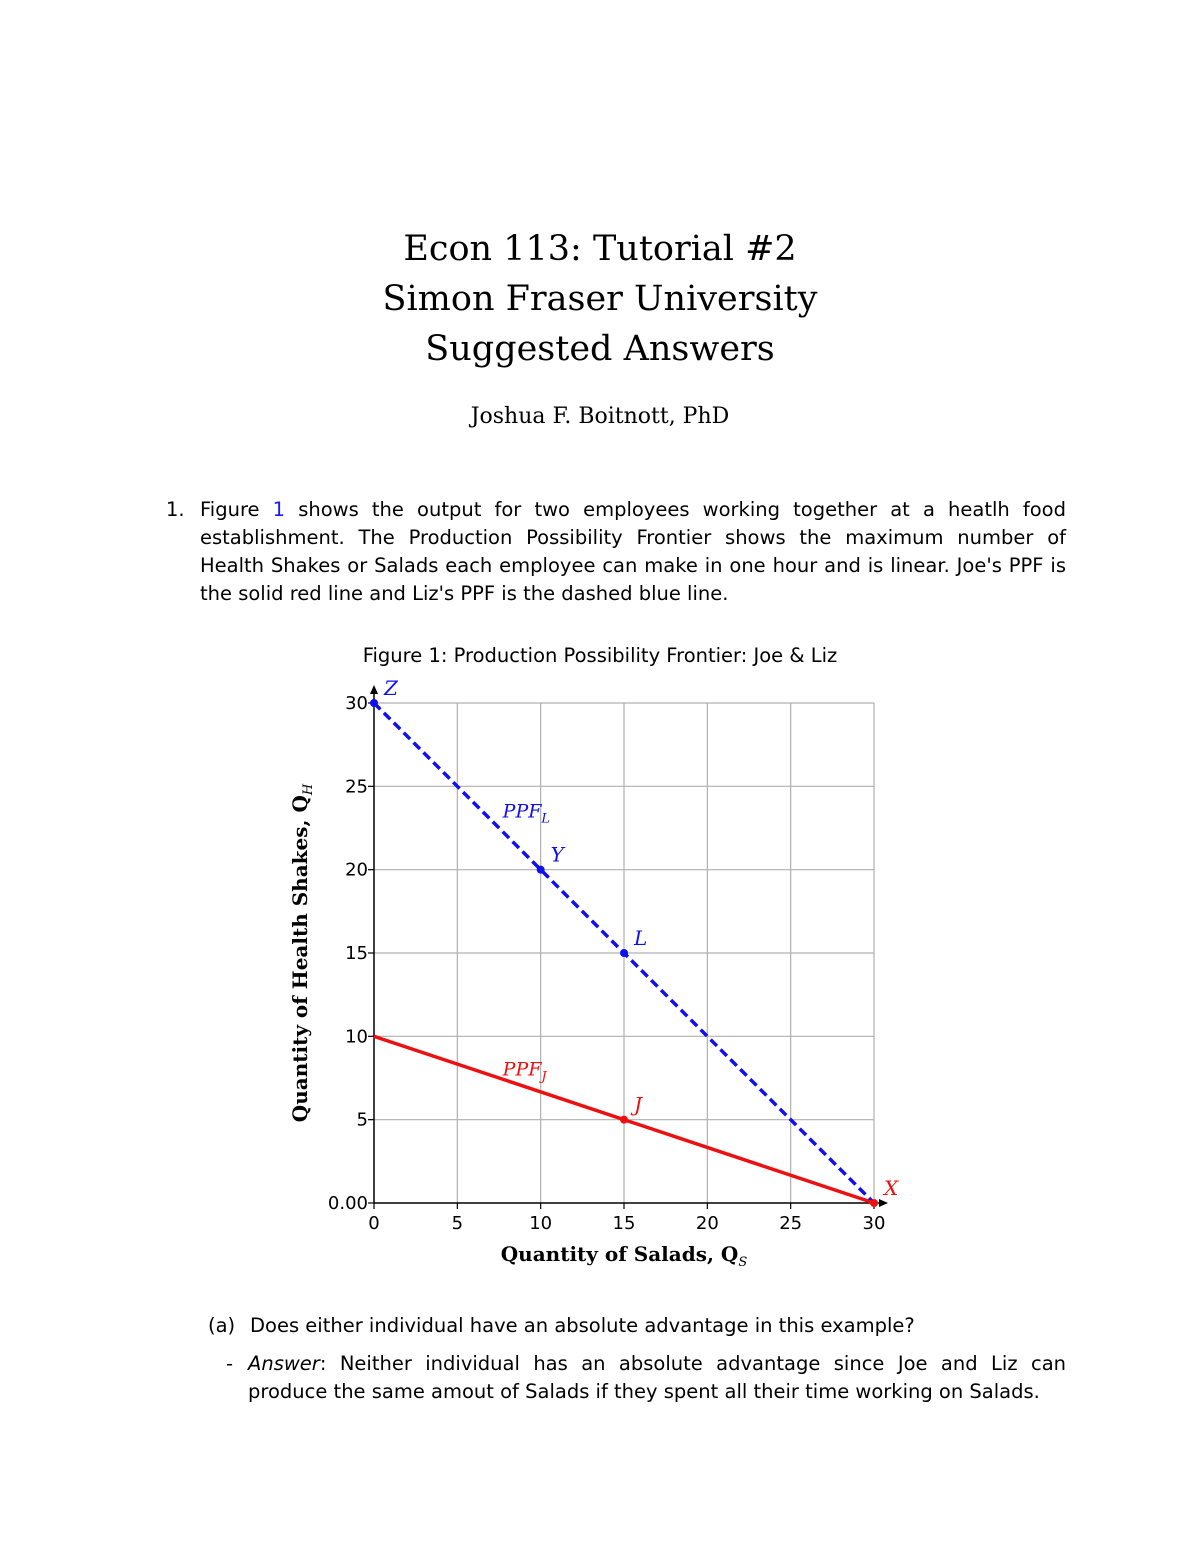 The image size is (1200, 1553). What do you see at coordinates (545, 818) in the screenshot?
I see `series-label-subscript: L` at bounding box center [545, 818].